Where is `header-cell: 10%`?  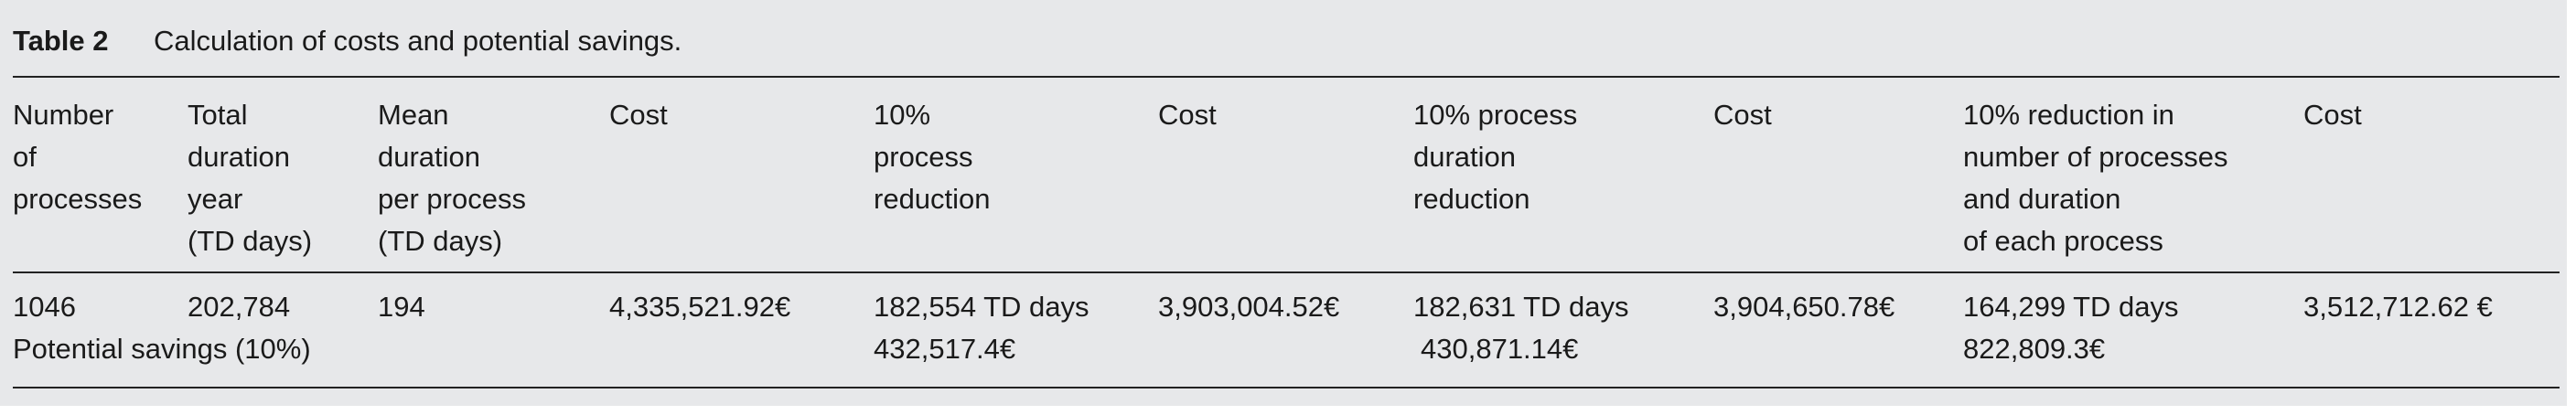
header-cell: 10% is located at coordinates (902, 115).